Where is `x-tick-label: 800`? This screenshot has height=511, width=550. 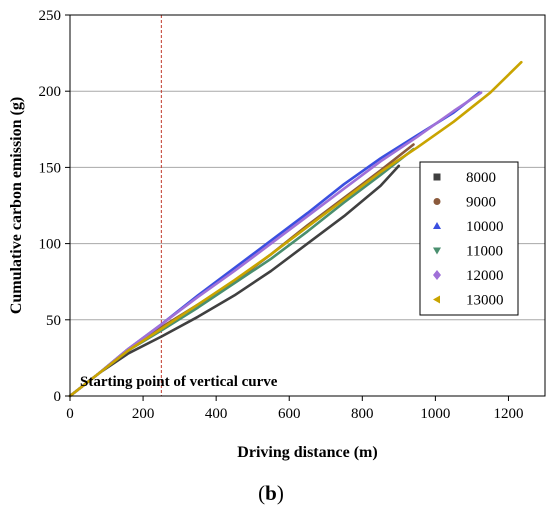
x-tick-label: 800 is located at coordinates (362, 414).